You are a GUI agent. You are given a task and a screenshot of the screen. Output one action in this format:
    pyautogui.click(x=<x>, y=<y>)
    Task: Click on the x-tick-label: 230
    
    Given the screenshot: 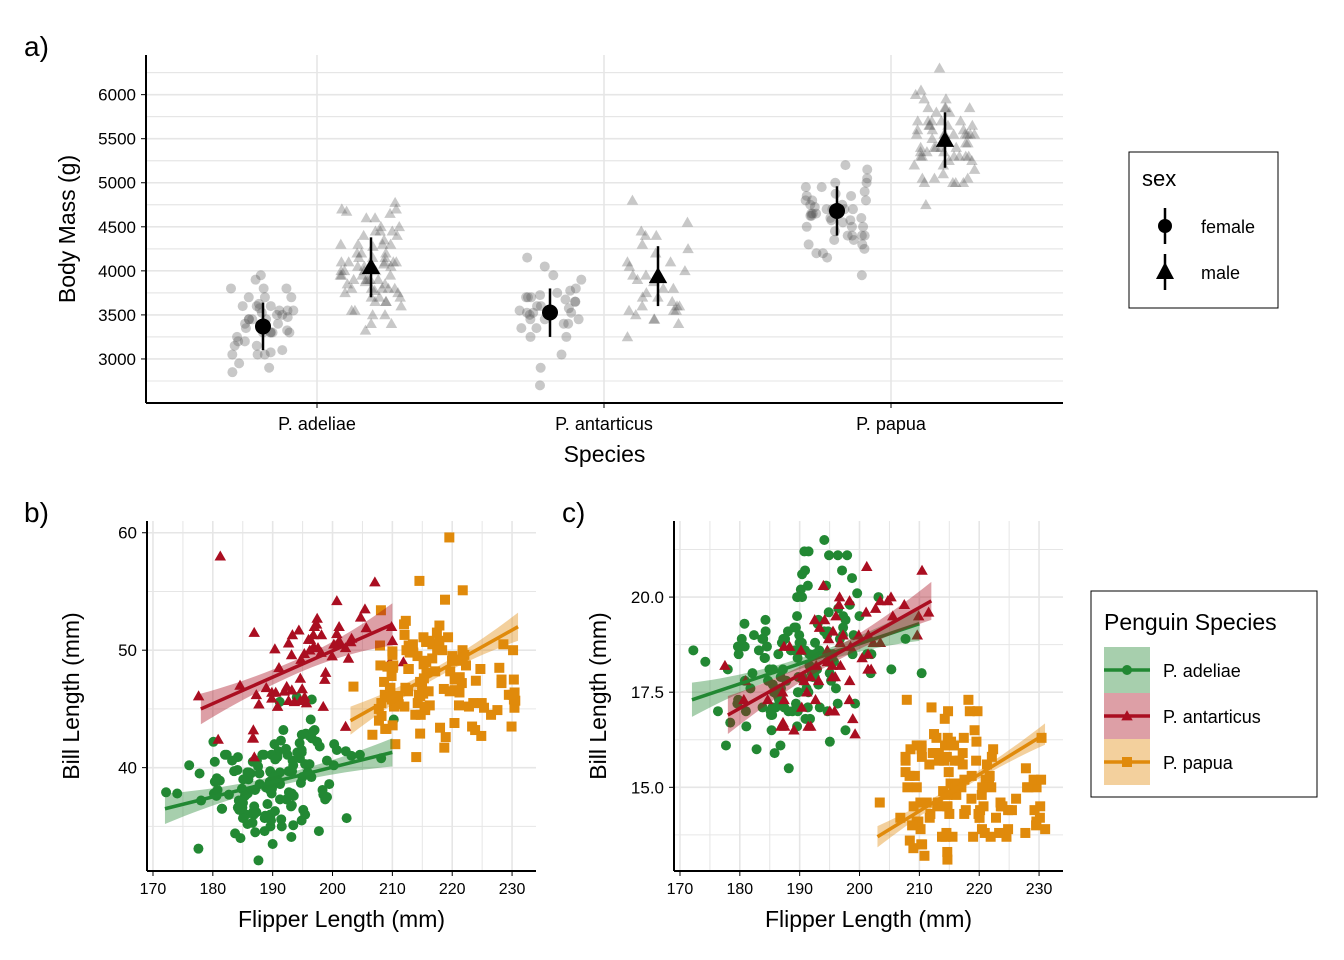 What is the action you would take?
    pyautogui.click(x=1039, y=889)
    